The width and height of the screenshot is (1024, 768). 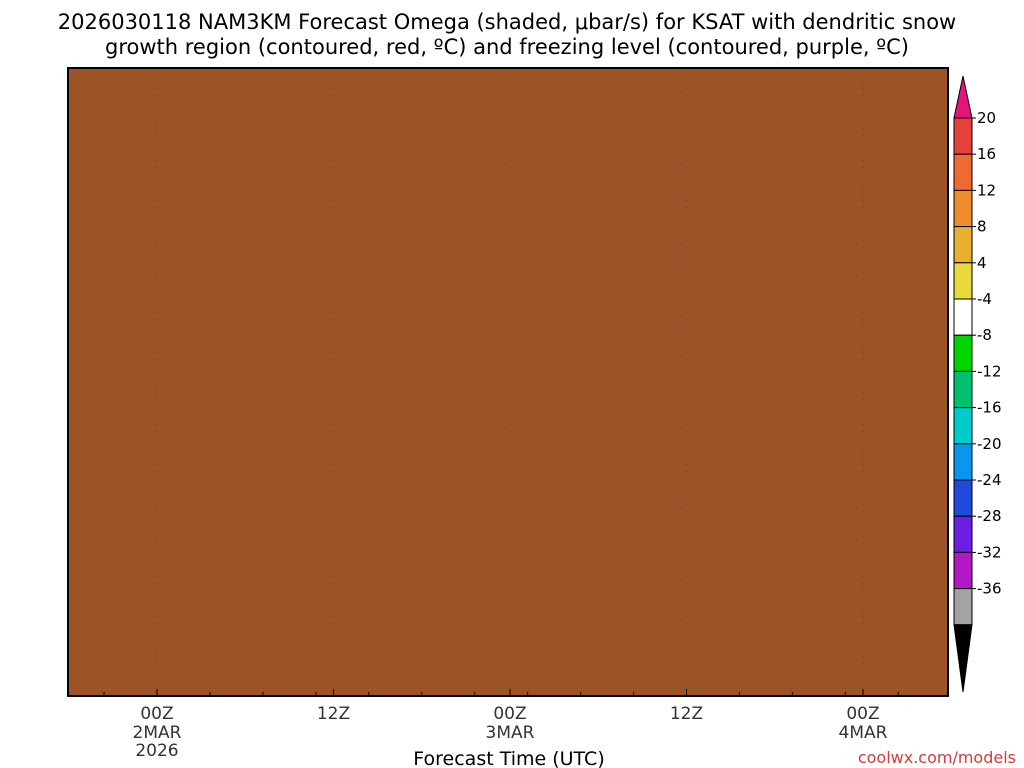 What do you see at coordinates (937, 757) in the screenshot?
I see `credit-text: coolwx.com/models` at bounding box center [937, 757].